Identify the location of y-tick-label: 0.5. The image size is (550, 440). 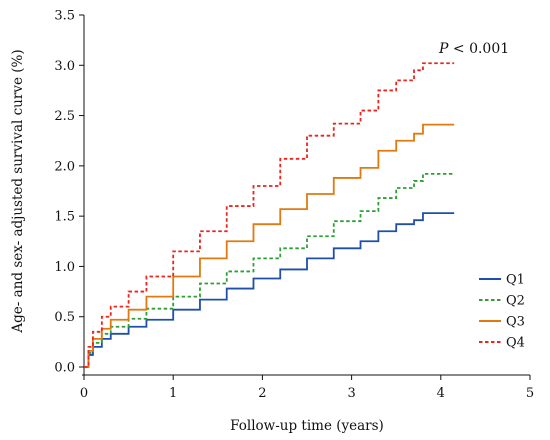
(64, 317).